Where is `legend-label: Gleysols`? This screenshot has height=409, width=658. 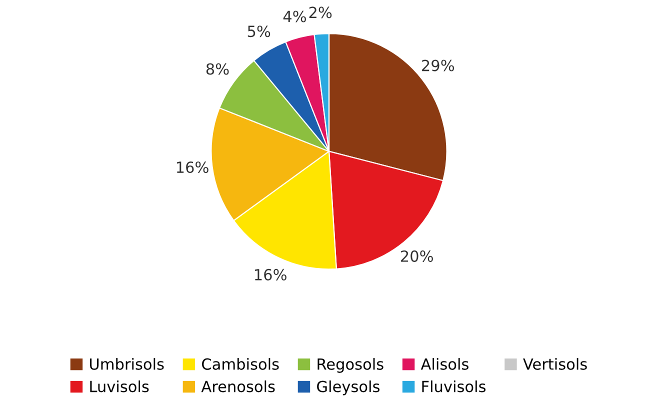 legend-label: Gleysols is located at coordinates (348, 388).